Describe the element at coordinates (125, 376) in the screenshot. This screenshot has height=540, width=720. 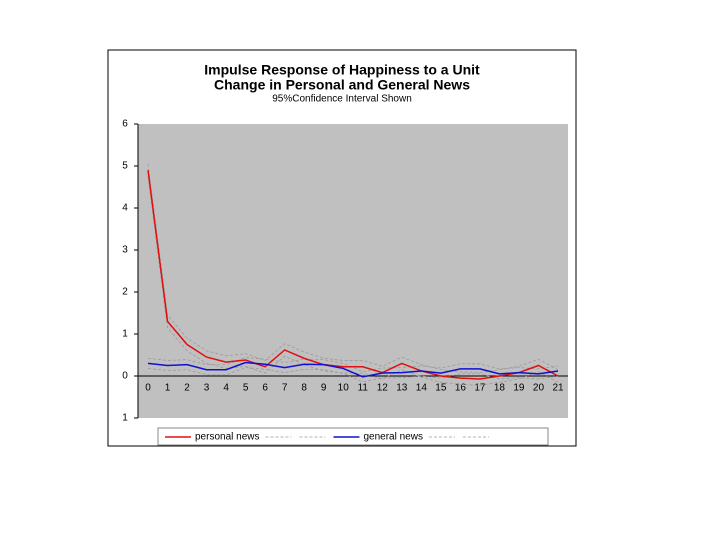
I see `y-tick-label: 0` at that location.